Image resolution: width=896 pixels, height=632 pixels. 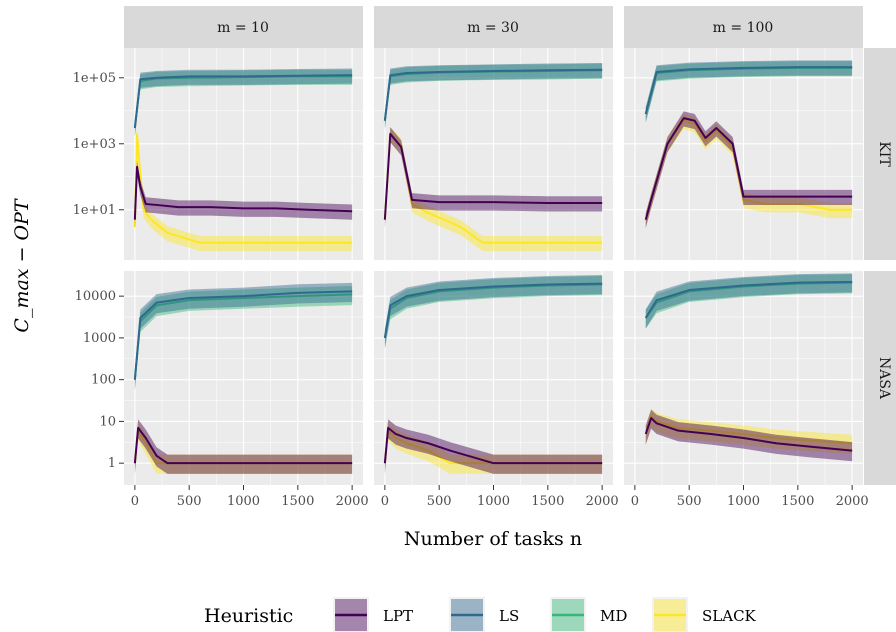 What do you see at coordinates (509, 616) in the screenshot?
I see `legend-label: LS` at bounding box center [509, 616].